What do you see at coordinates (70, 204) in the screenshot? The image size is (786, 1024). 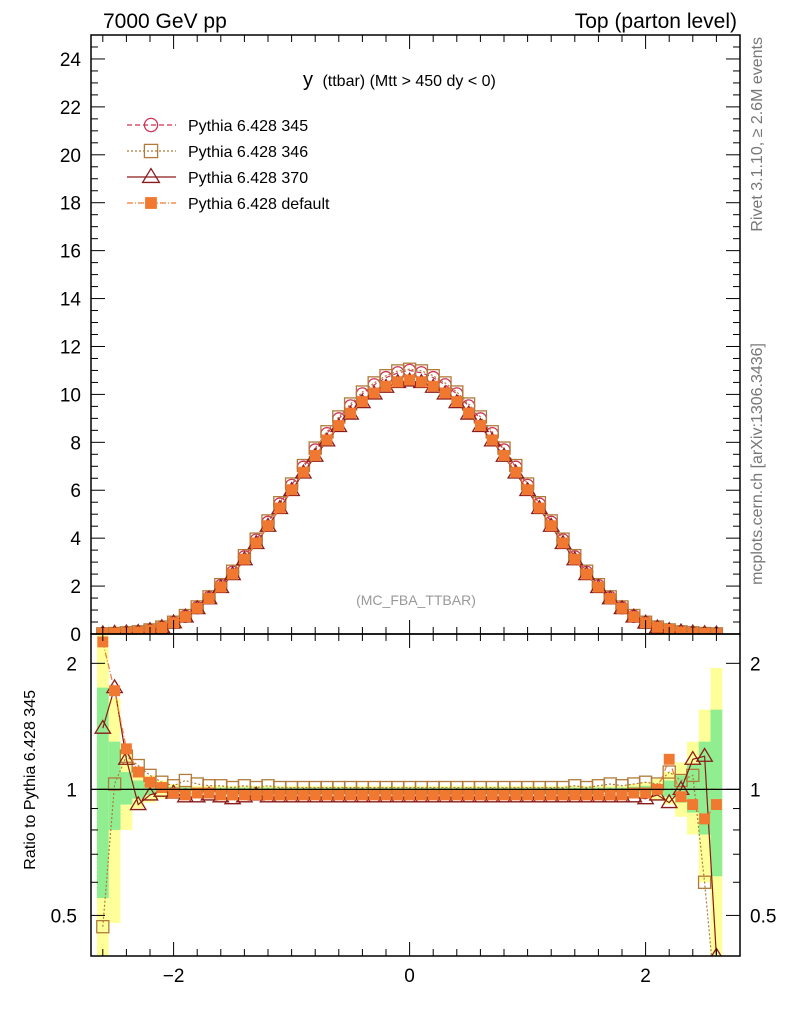 I see `y-tick-label: 18` at bounding box center [70, 204].